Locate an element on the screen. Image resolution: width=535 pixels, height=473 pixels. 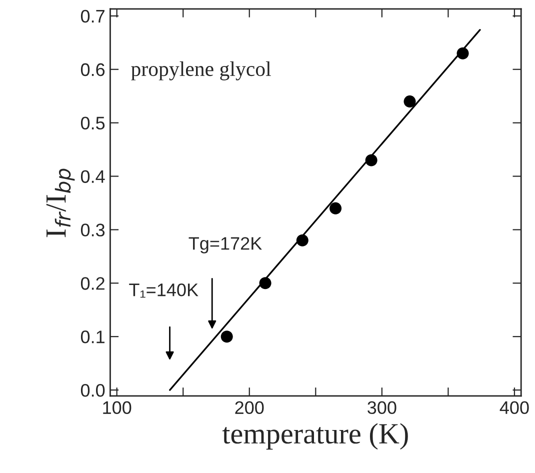
x-tick-label: 400 is located at coordinates (514, 407).